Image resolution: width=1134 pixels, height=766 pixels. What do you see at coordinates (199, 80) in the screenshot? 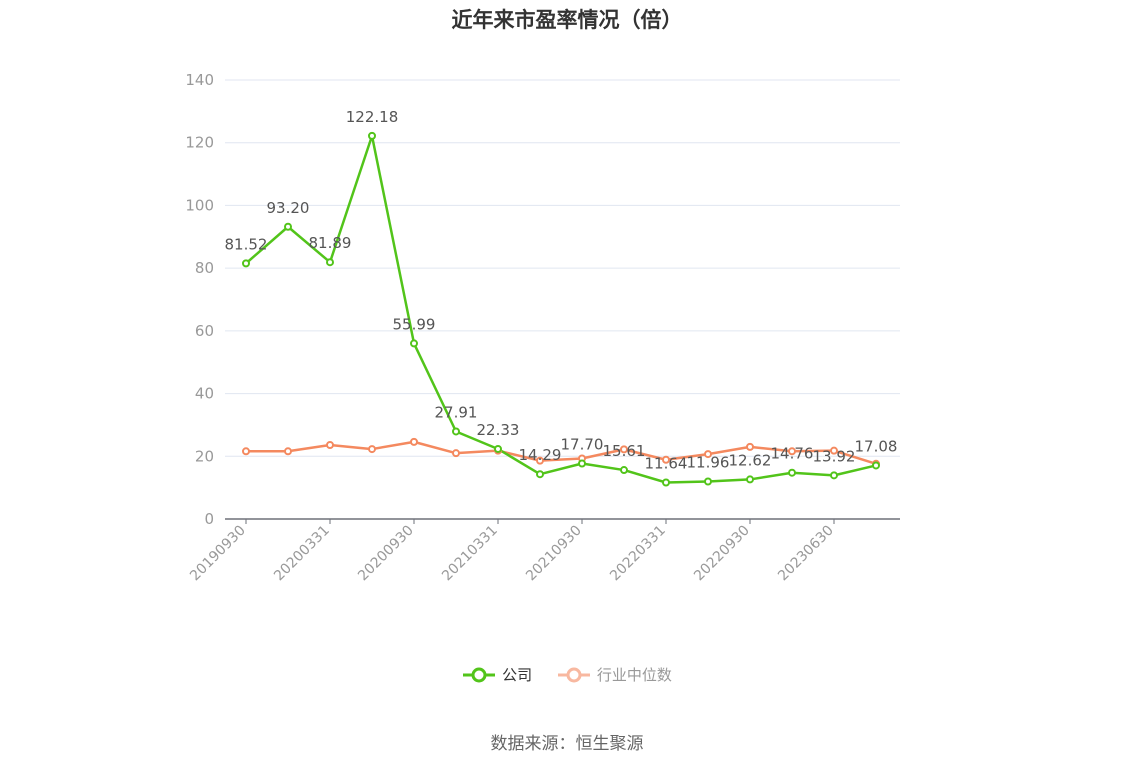
I see `y-tick-label-140: 140` at bounding box center [199, 80].